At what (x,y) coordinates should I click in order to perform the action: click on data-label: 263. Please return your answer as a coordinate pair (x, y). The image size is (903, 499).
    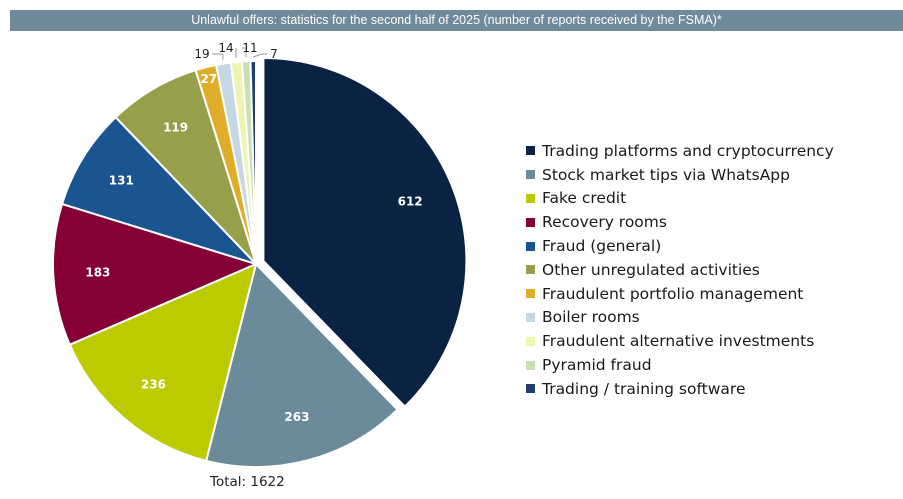
    Looking at the image, I should click on (296, 417).